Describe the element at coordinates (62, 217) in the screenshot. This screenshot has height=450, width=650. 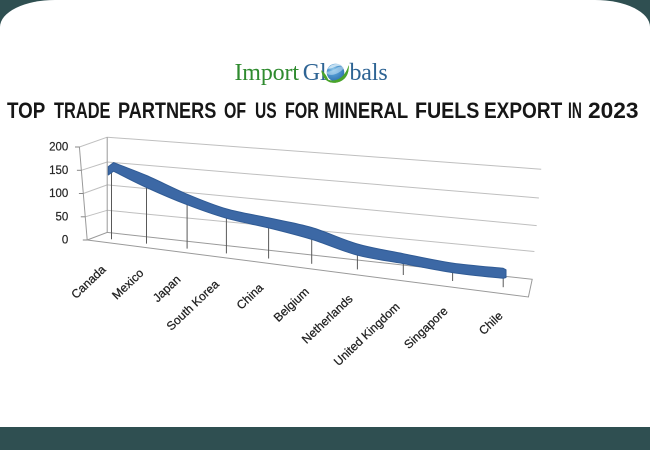
I see `svg-text: 50` at that location.